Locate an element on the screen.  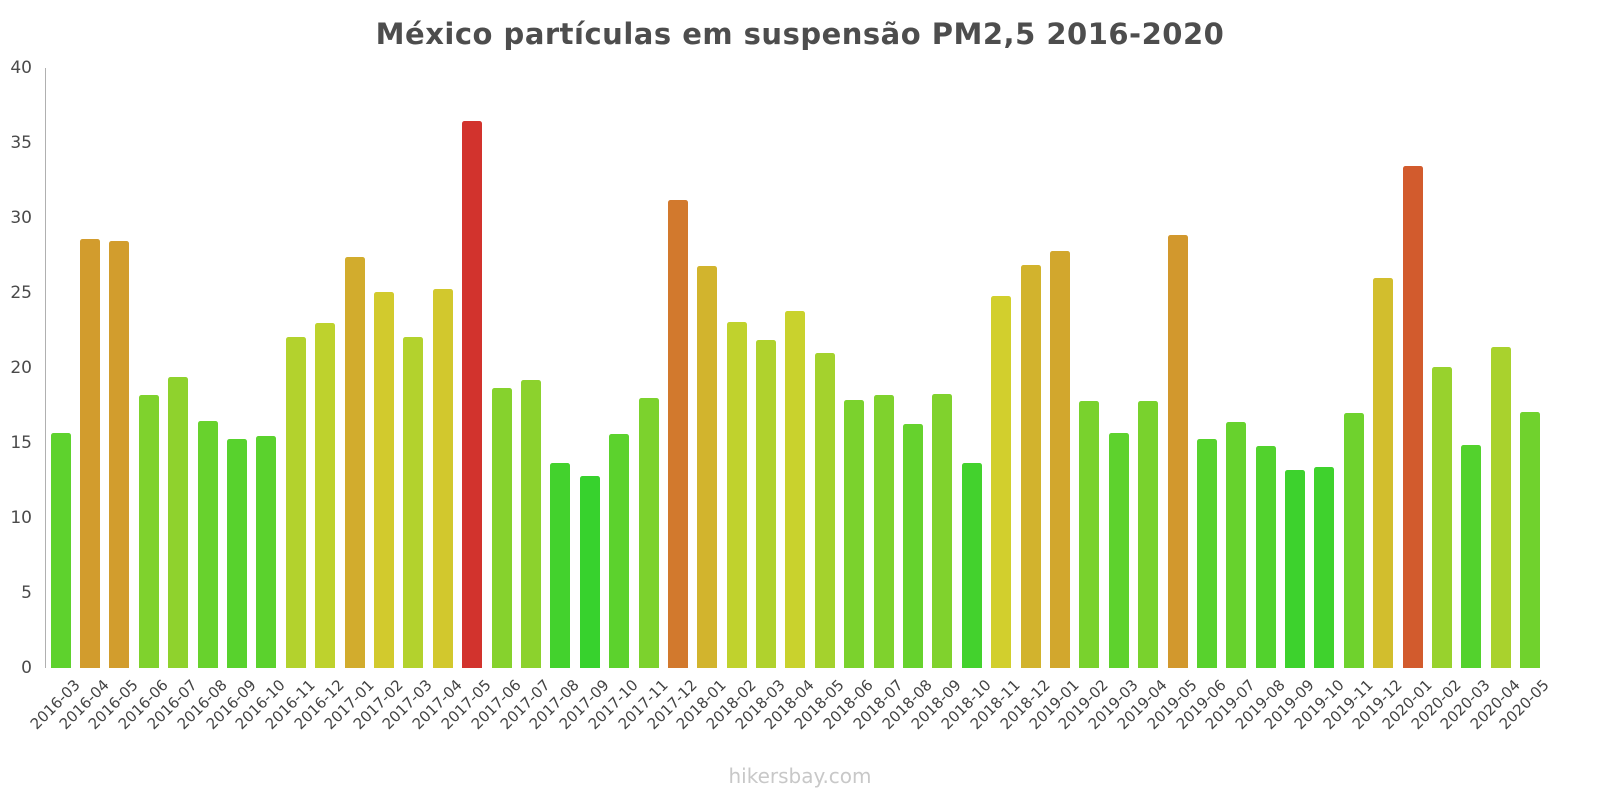
bar-column: 2017-12 is located at coordinates (672, 400).